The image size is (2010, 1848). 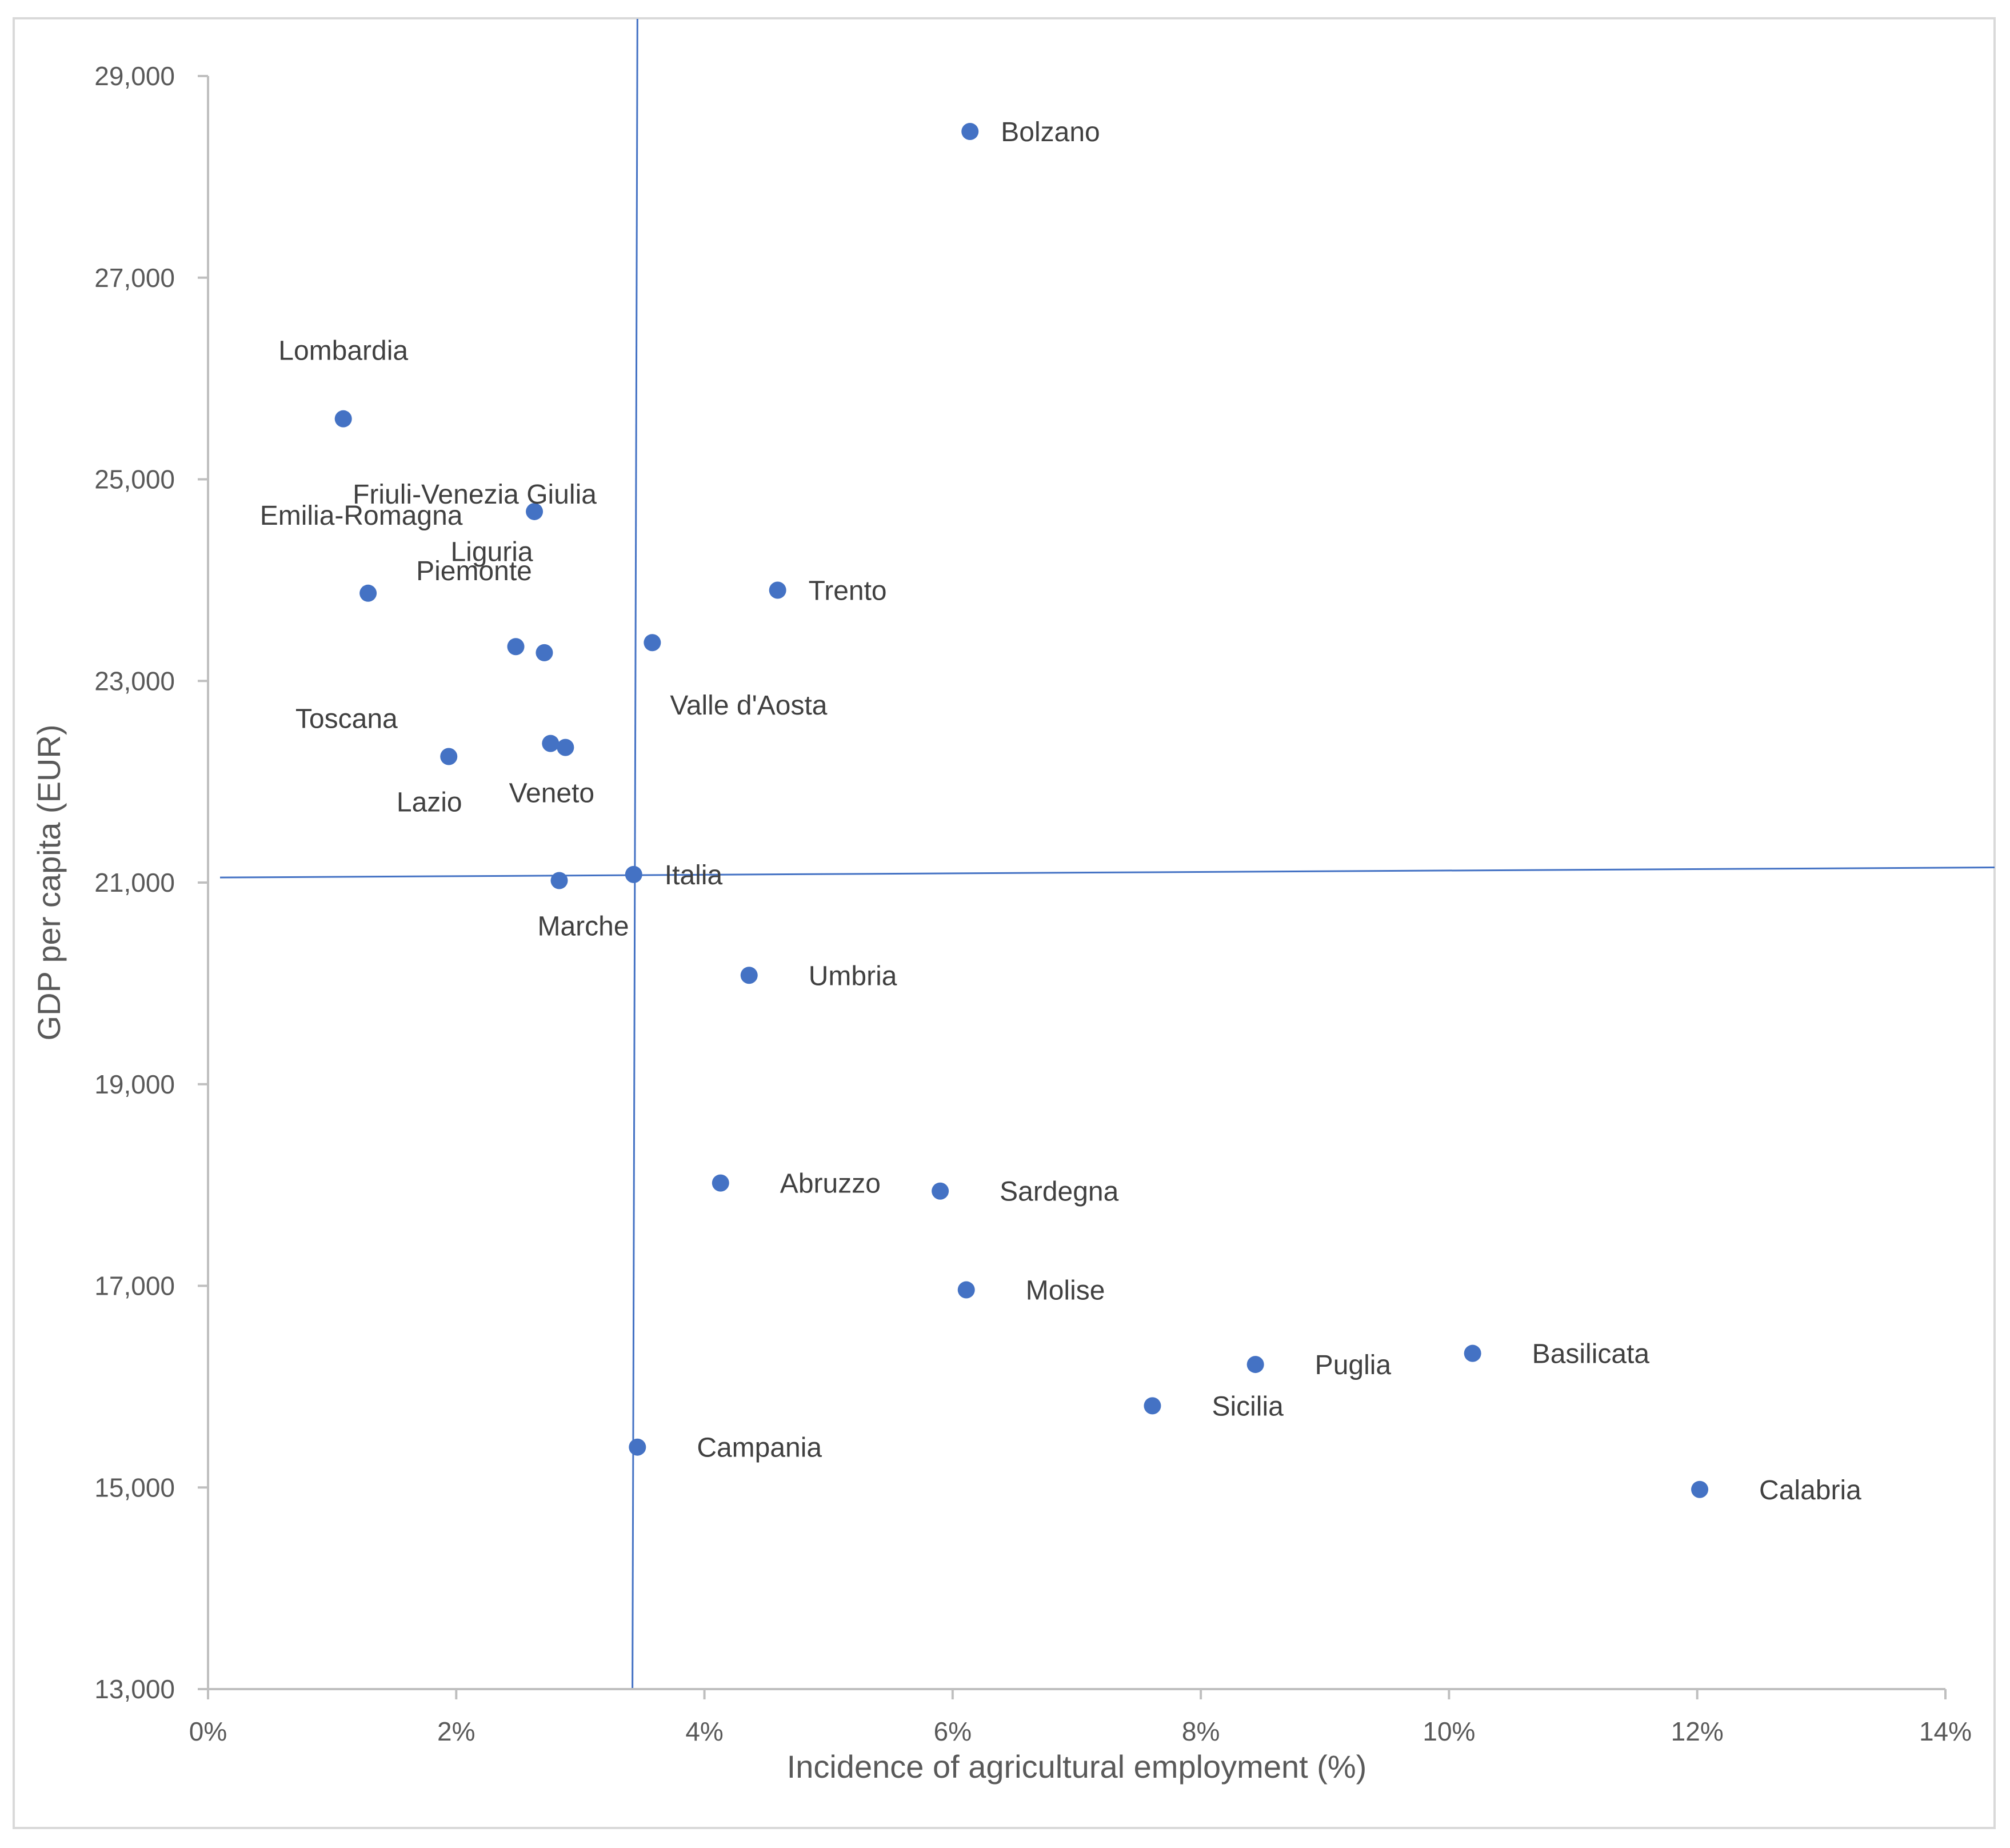 What do you see at coordinates (1107, 873) in the screenshot?
I see `horizontal-reference-line` at bounding box center [1107, 873].